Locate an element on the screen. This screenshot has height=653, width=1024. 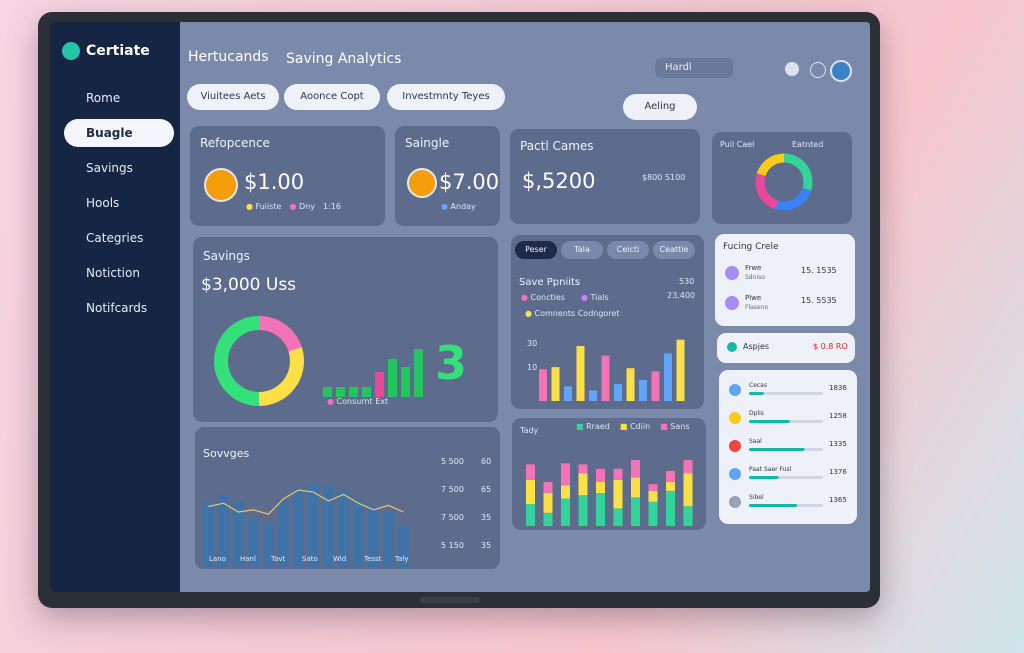
chart-total: 530 is located at coordinates (687, 281).